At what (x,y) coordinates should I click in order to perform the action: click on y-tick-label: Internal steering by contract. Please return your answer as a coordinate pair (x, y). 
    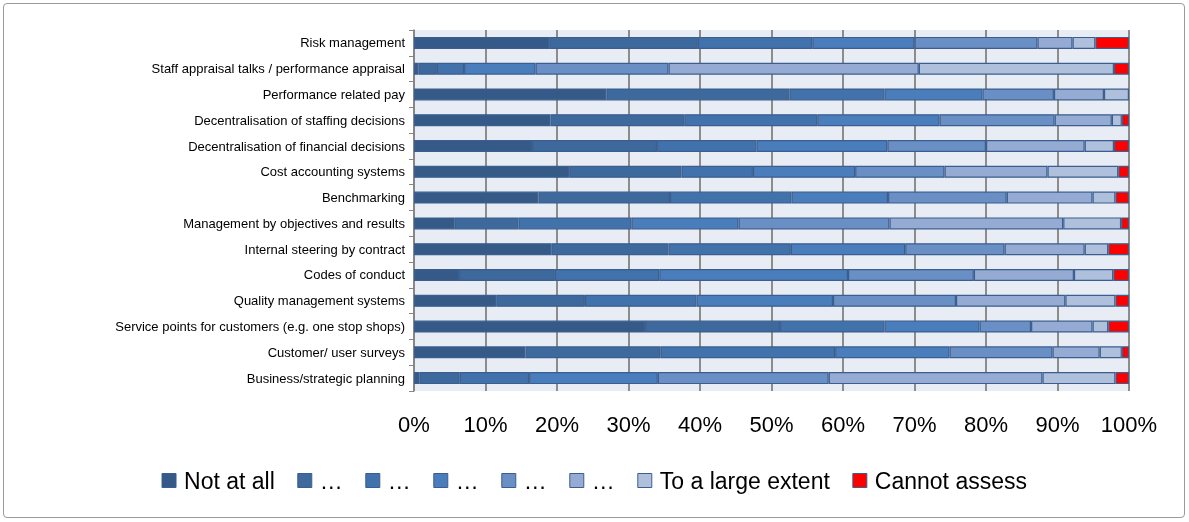
    Looking at the image, I should click on (325, 249).